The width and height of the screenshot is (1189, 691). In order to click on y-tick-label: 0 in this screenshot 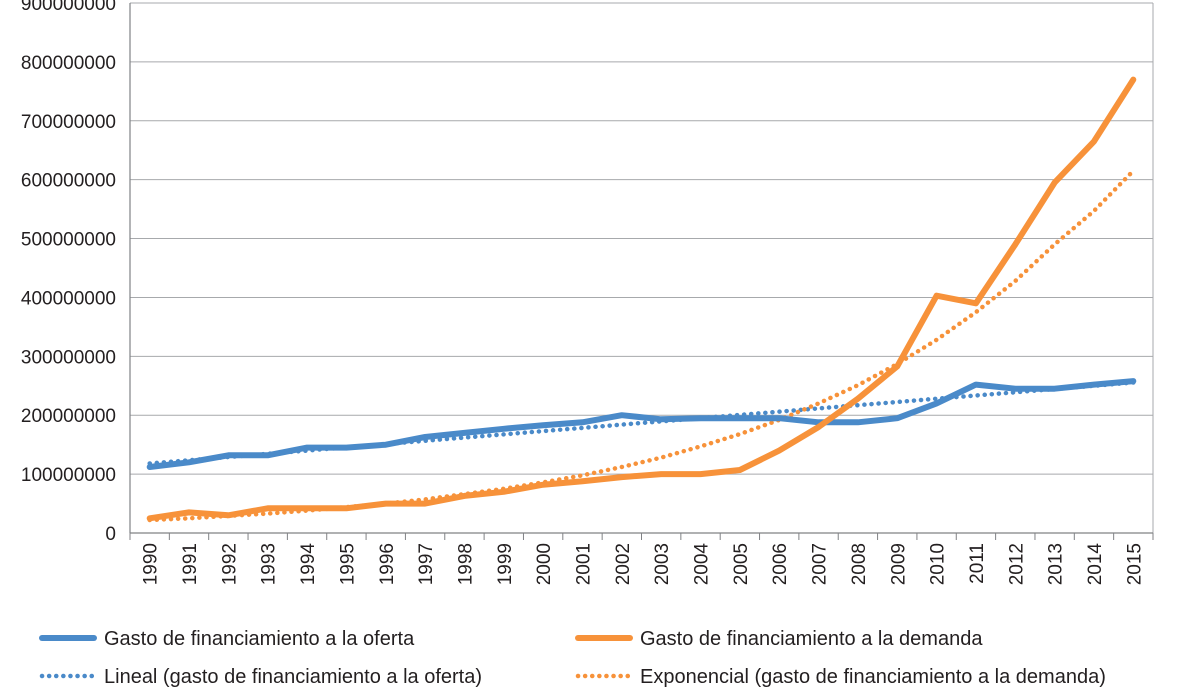, I will do `click(110, 534)`.